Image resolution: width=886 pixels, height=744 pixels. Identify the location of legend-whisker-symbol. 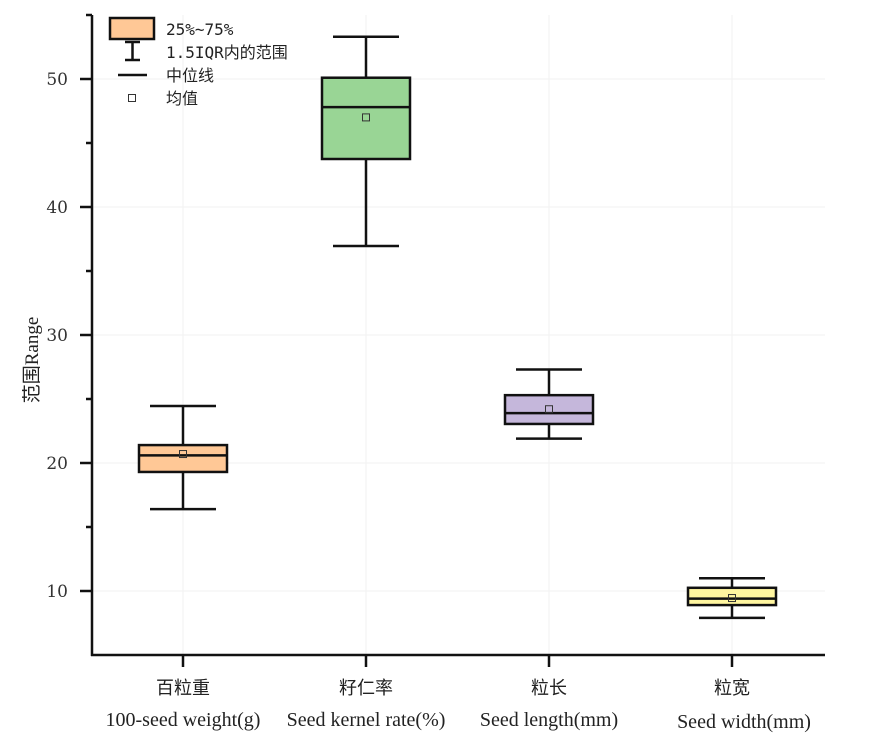
(132, 51).